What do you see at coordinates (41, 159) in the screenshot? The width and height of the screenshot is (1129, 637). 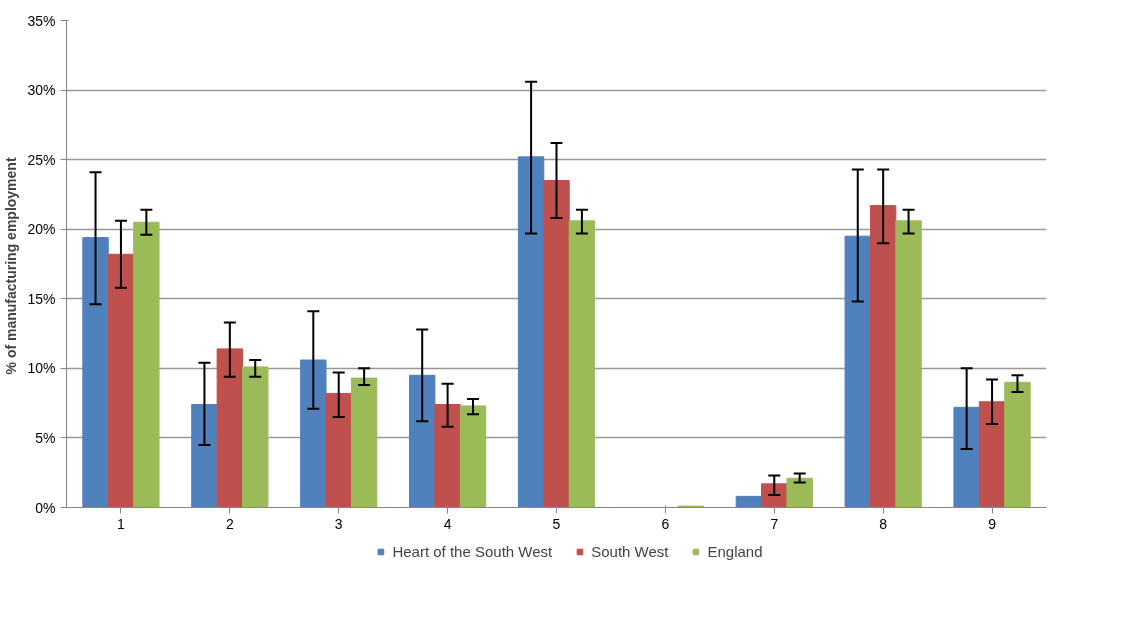 I see `y-tick-label: 25%` at bounding box center [41, 159].